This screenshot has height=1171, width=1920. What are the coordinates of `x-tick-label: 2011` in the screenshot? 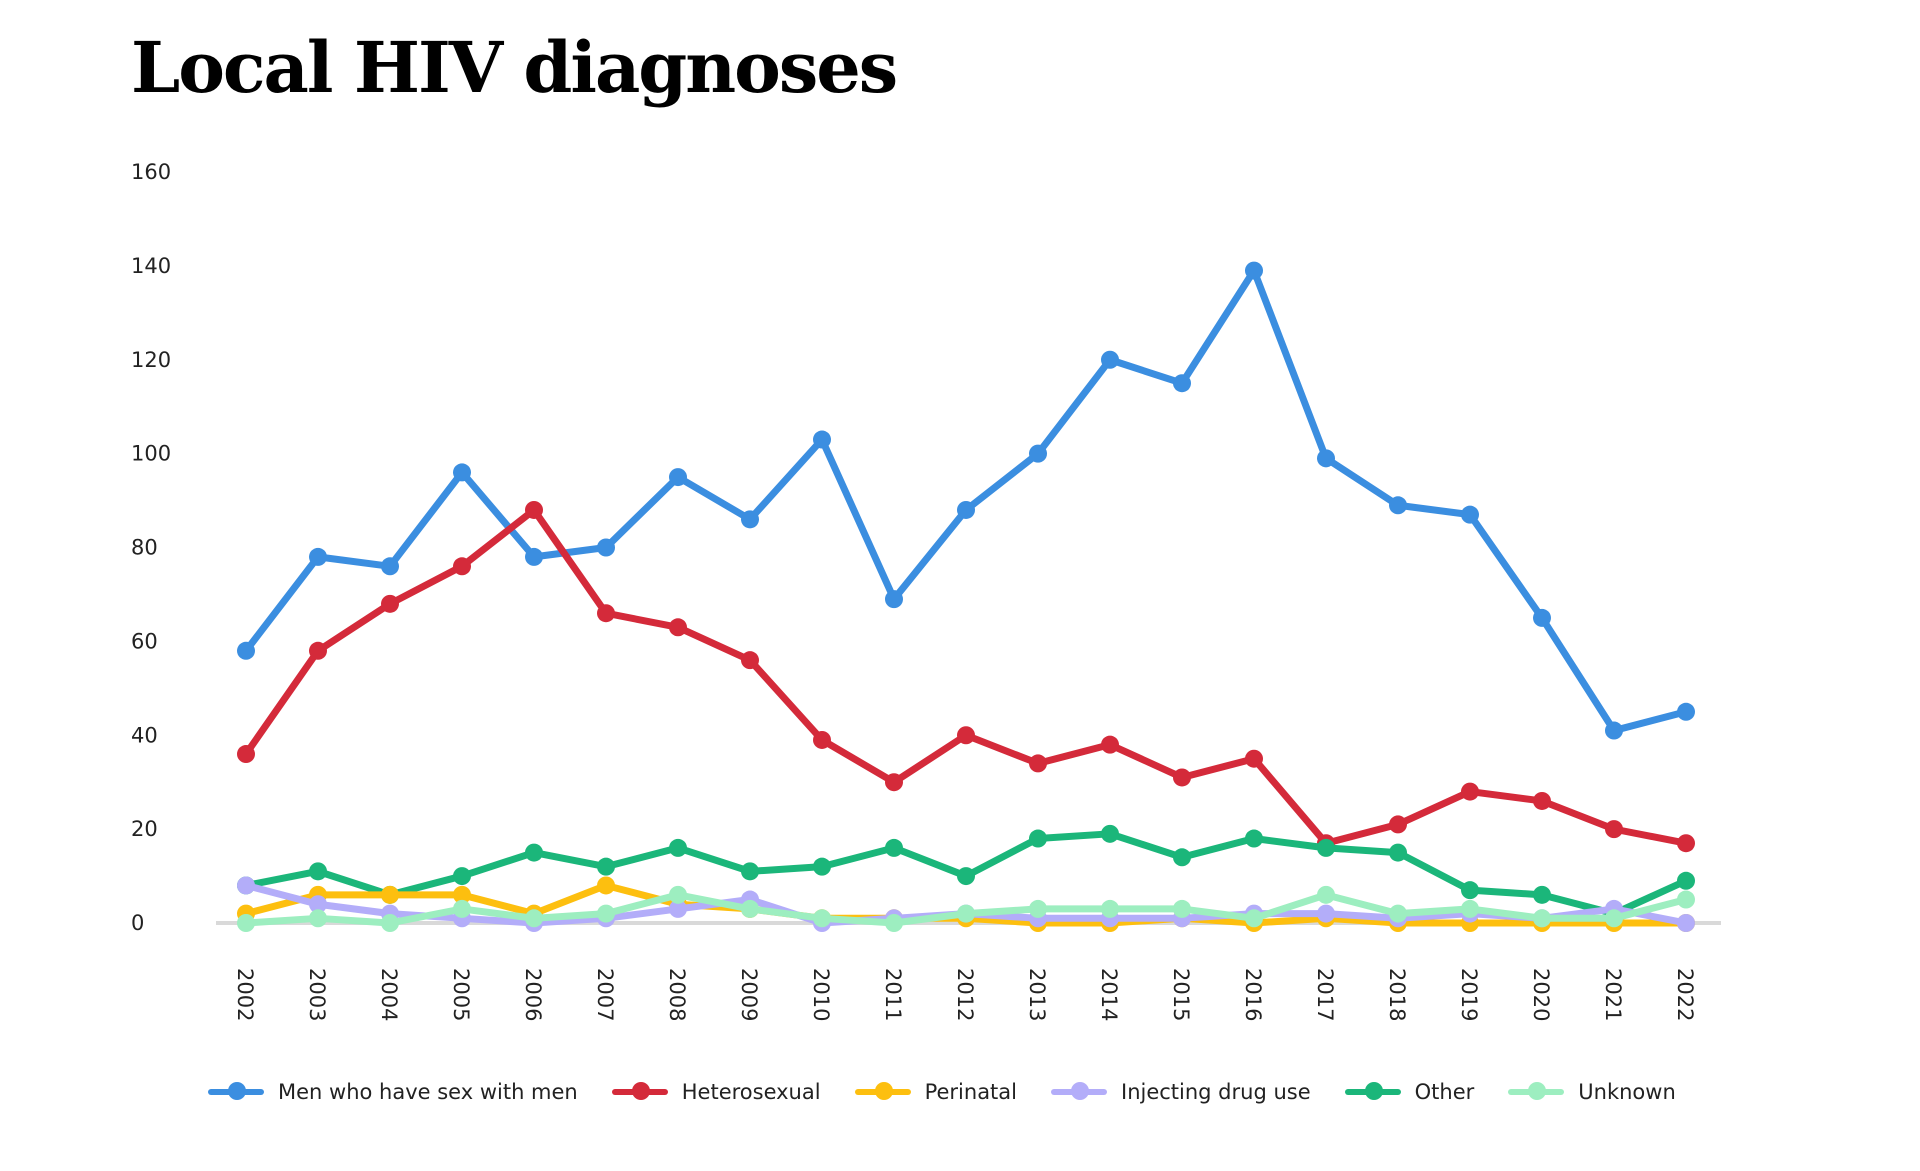 It's located at (893, 994).